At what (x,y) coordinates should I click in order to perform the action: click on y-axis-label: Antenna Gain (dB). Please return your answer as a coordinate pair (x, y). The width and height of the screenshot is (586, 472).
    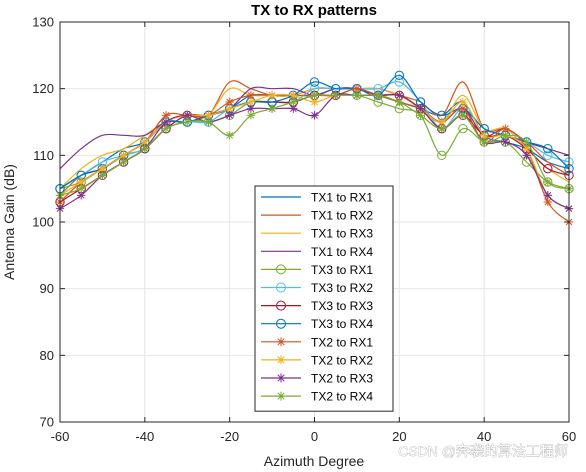
    Looking at the image, I should click on (9, 222).